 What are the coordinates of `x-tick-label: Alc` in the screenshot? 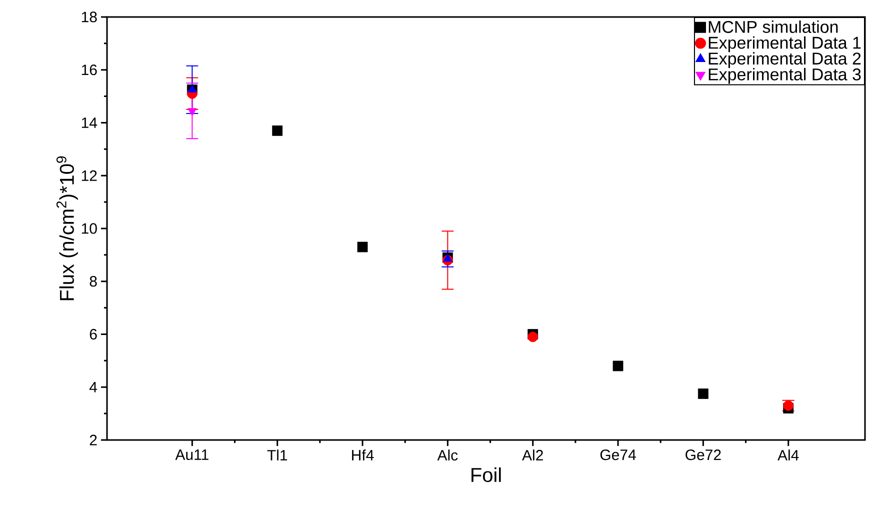 It's located at (447, 455).